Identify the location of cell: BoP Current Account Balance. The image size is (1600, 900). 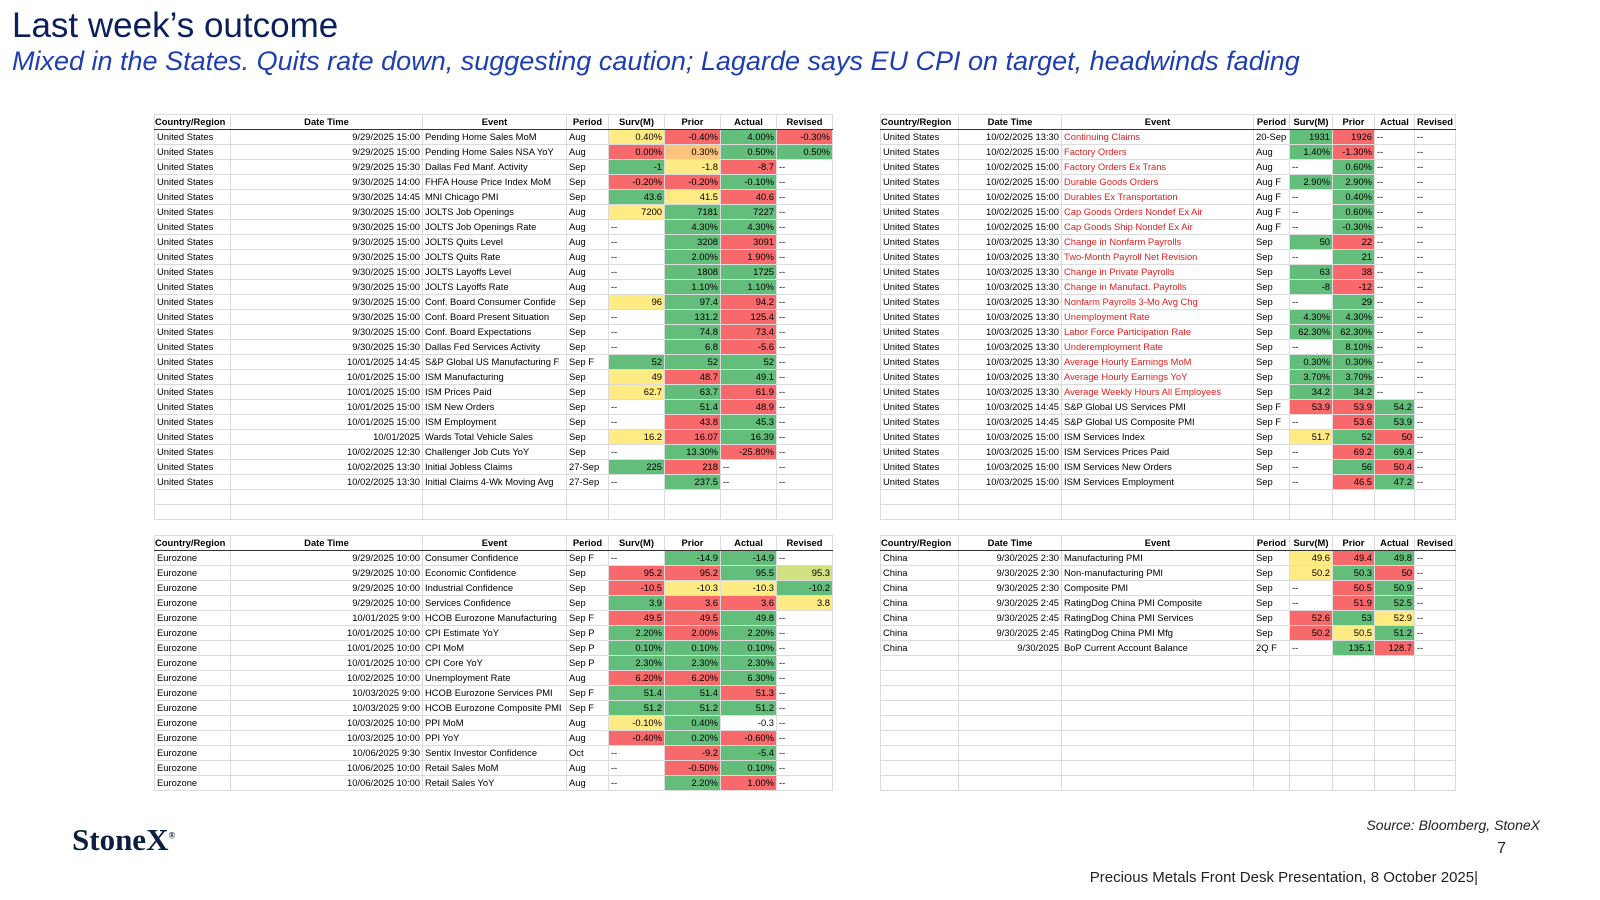
(1157, 648).